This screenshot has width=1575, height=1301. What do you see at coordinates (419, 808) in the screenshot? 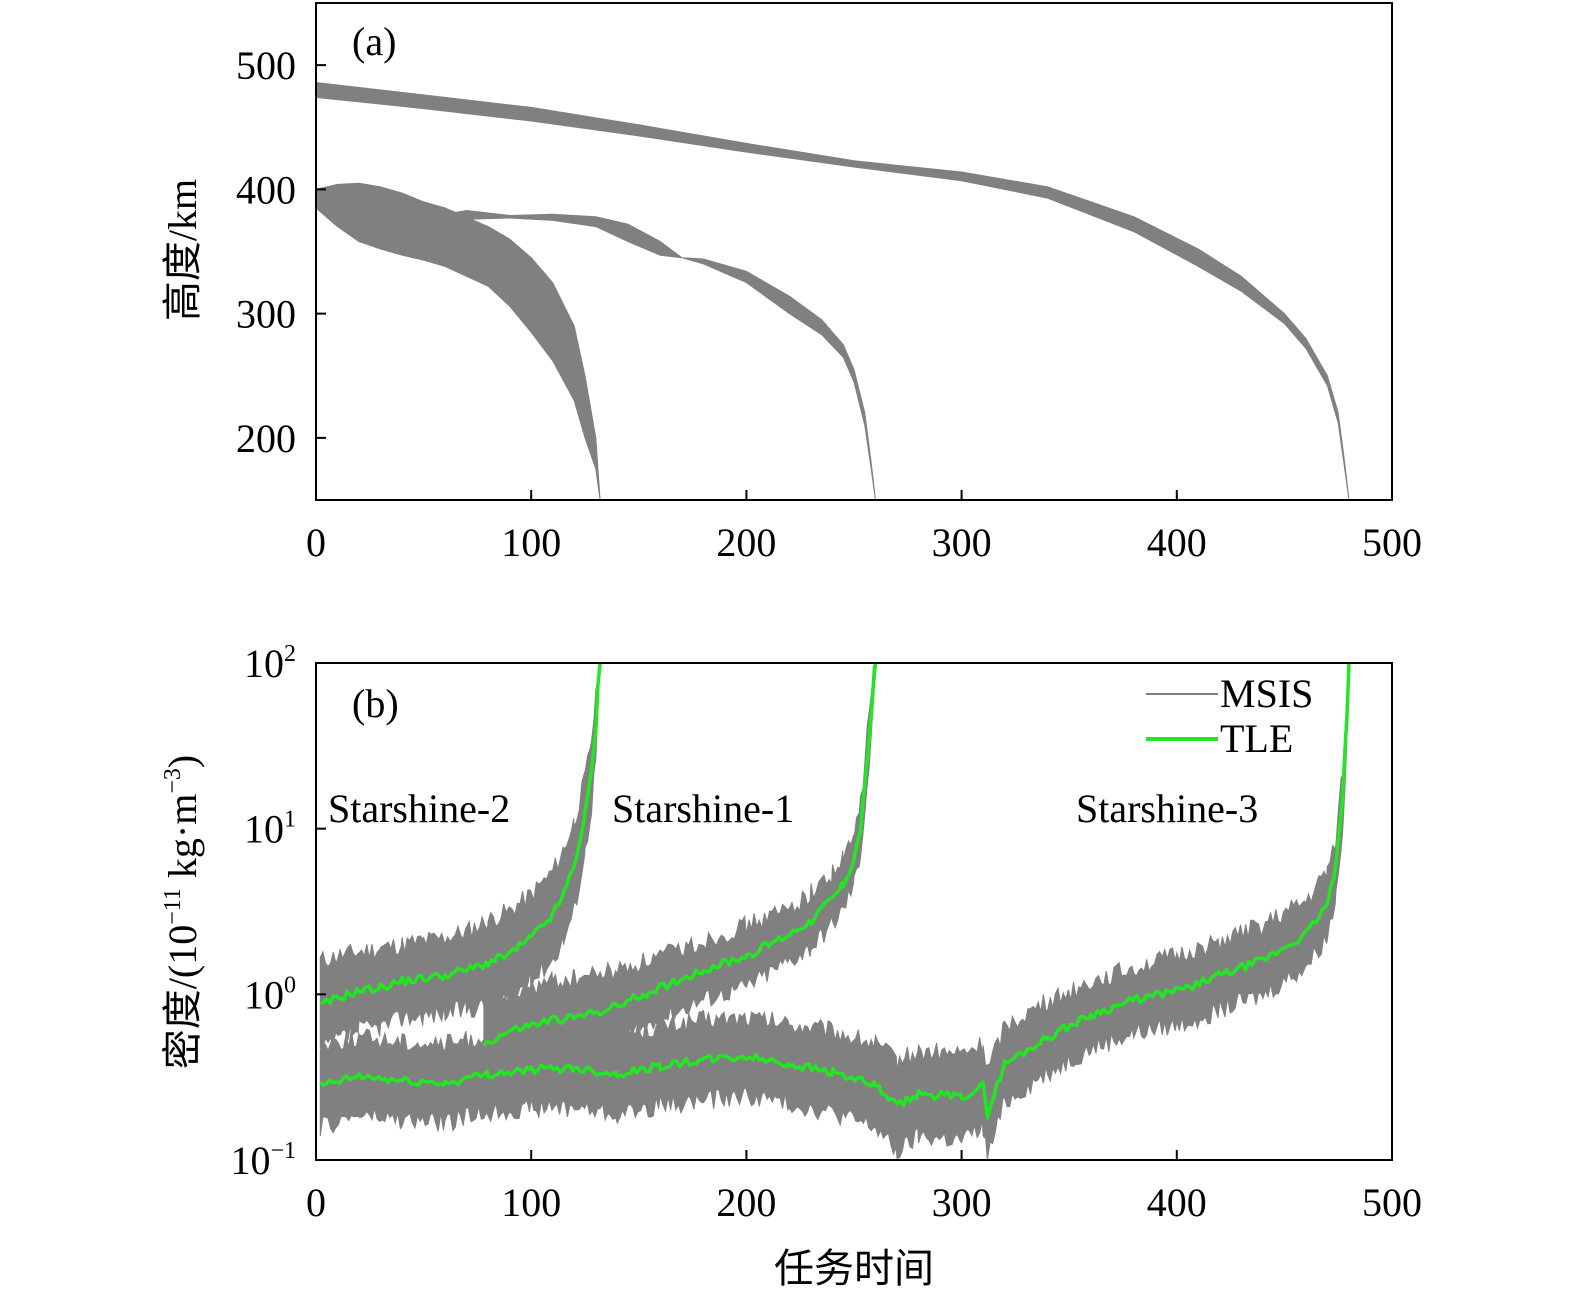
I see `series-label-starshine-2: Starshine-2` at bounding box center [419, 808].